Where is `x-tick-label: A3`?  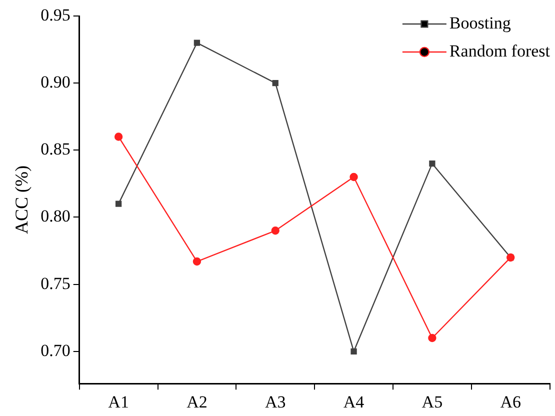 x-tick-label: A3 is located at coordinates (275, 402).